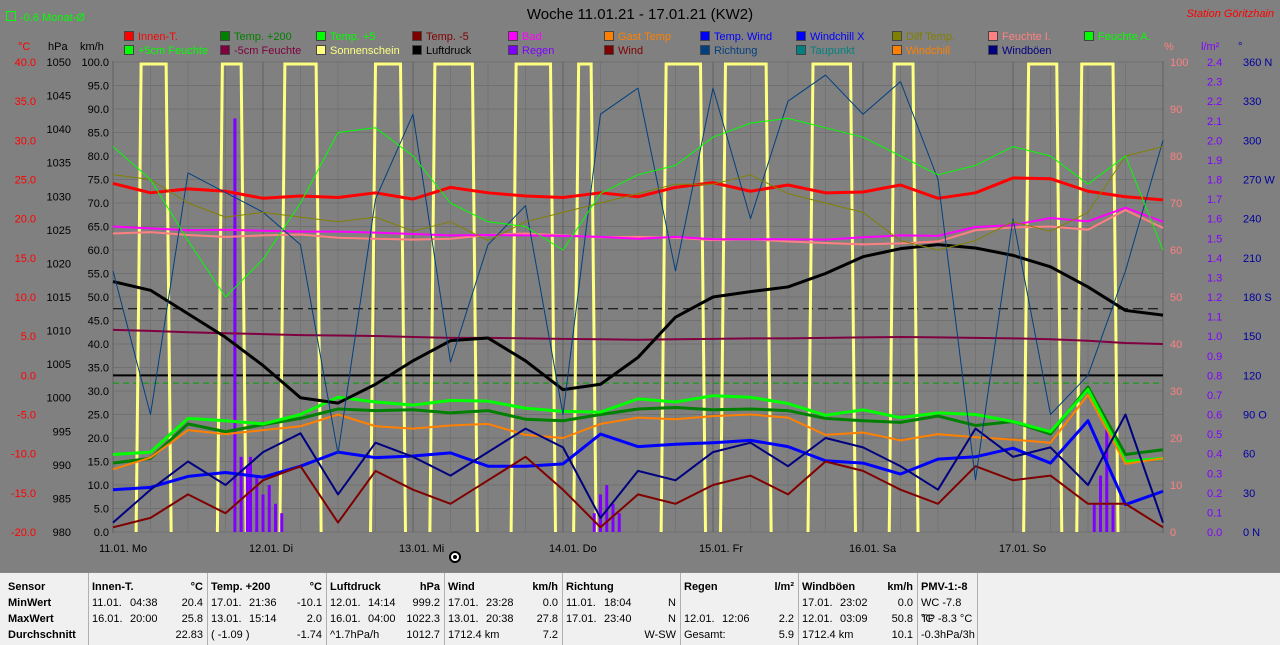 The image size is (1280, 645). What do you see at coordinates (355, 635) in the screenshot?
I see `footer-cell: ^1.7hPa/h` at bounding box center [355, 635].